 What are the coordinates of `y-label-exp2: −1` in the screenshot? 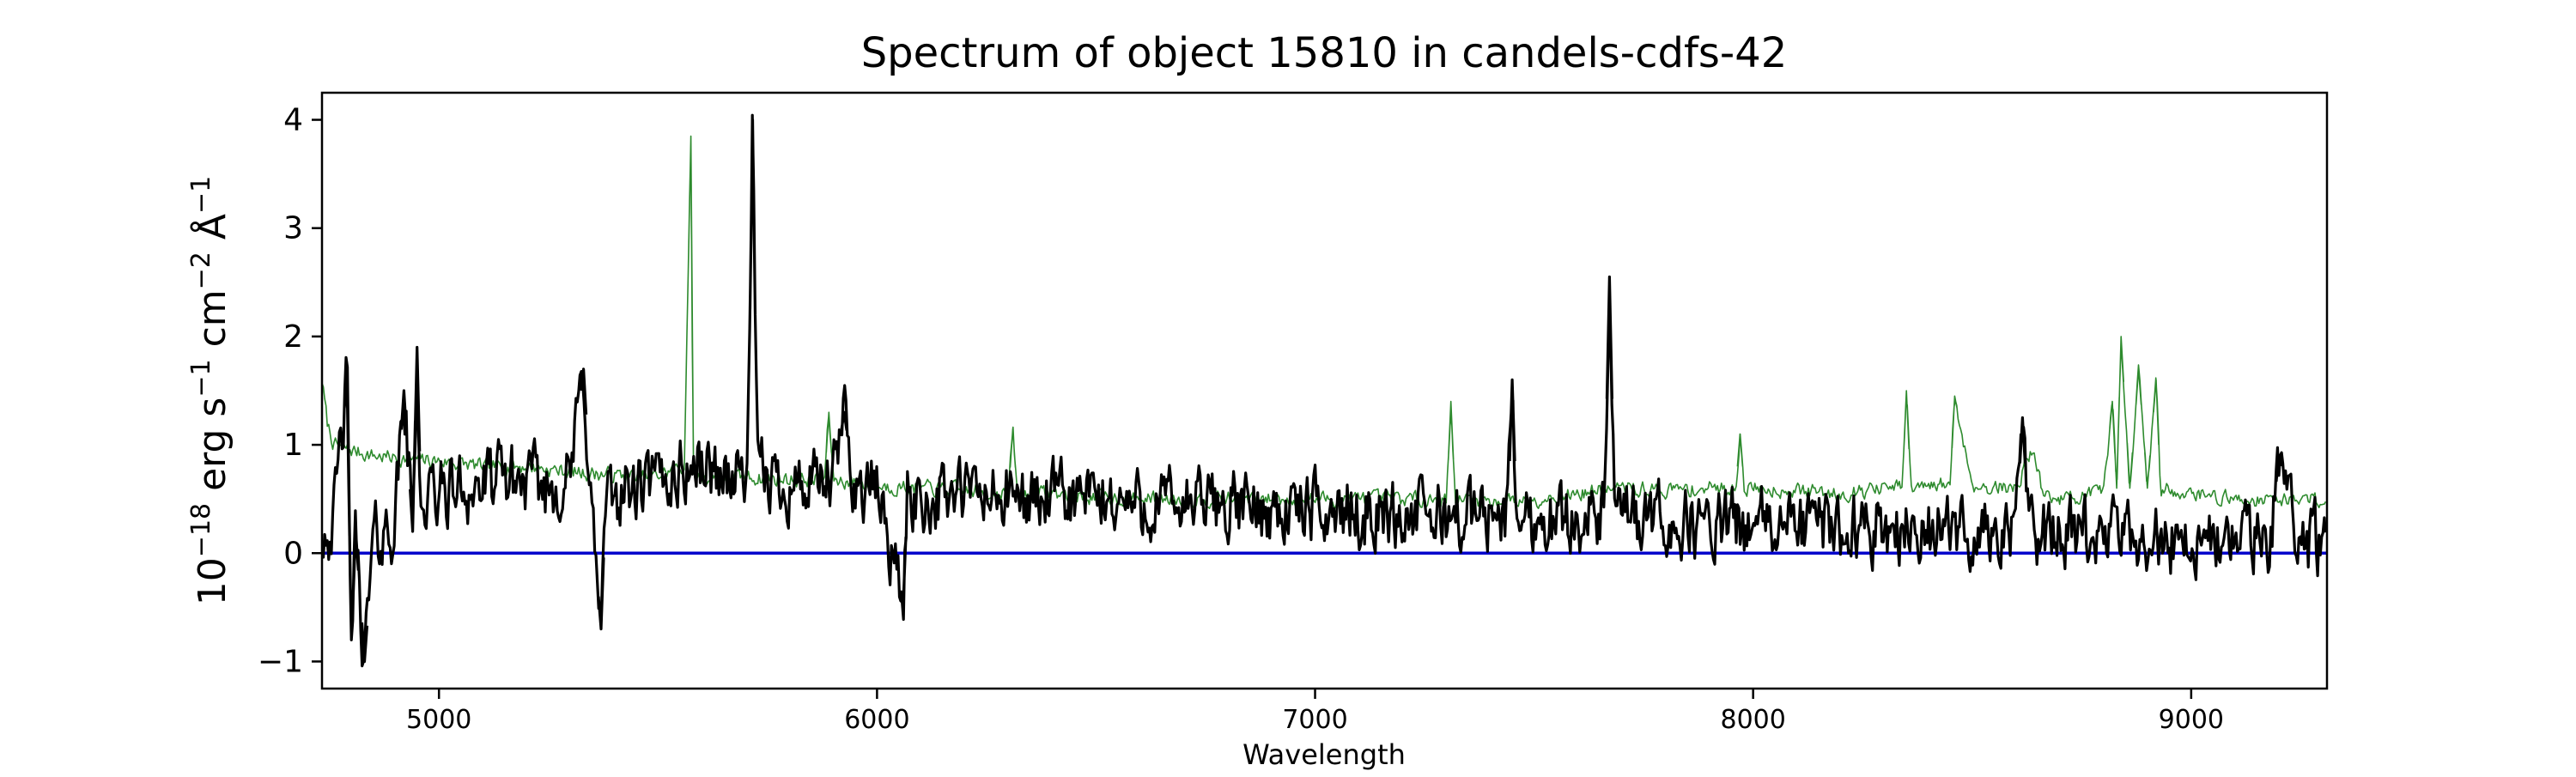 It's located at (201, 378).